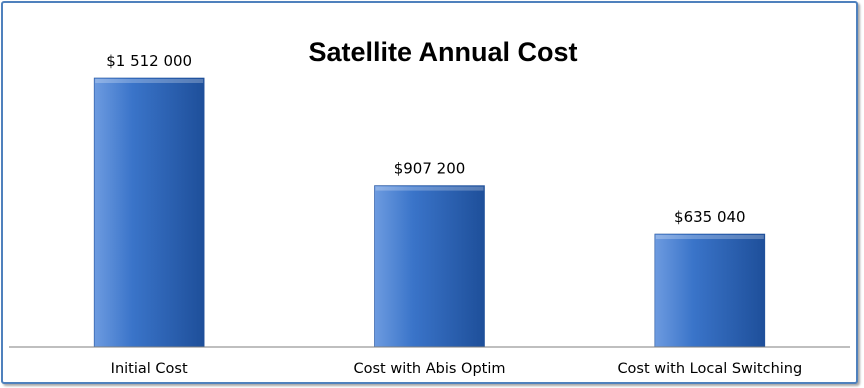 The image size is (864, 388). What do you see at coordinates (430, 169) in the screenshot?
I see `data-label-2: $907 200` at bounding box center [430, 169].